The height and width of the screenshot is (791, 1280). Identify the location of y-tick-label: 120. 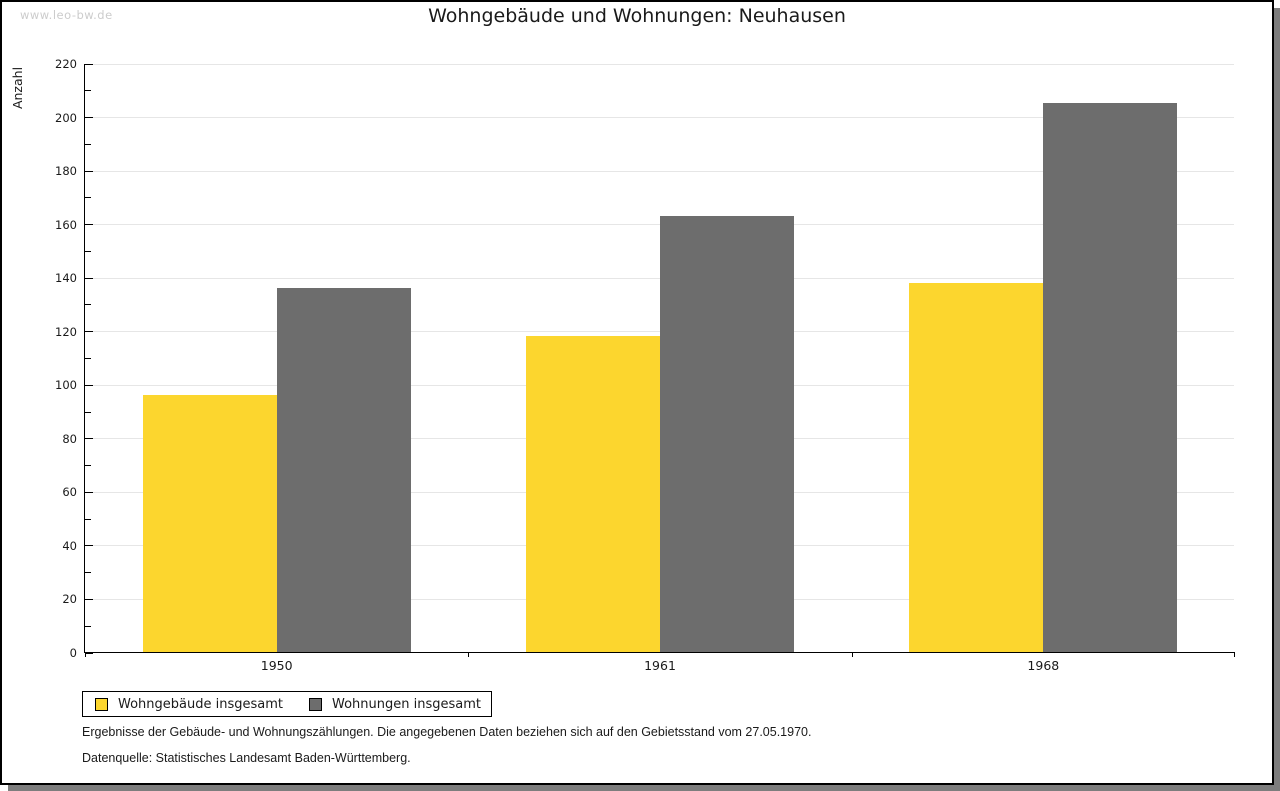
(66, 331).